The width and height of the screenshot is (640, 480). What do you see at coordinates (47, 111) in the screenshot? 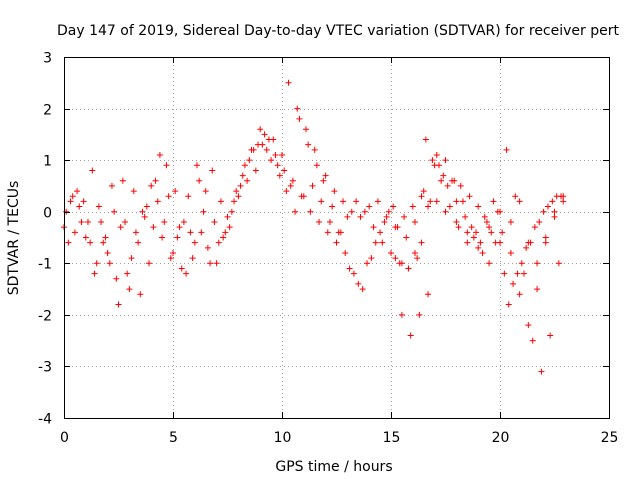
I see `y-tick-label: 2` at bounding box center [47, 111].